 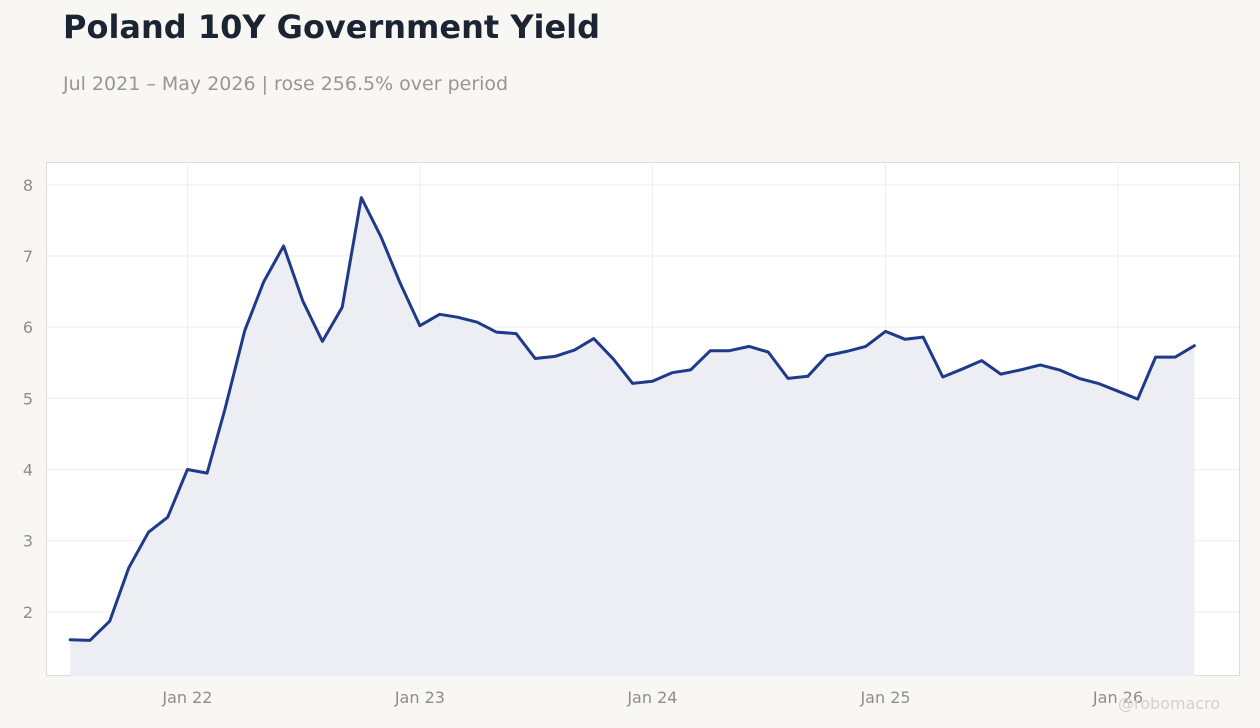 I want to click on chart-title: Poland 10Y Government Yield, so click(x=332, y=27).